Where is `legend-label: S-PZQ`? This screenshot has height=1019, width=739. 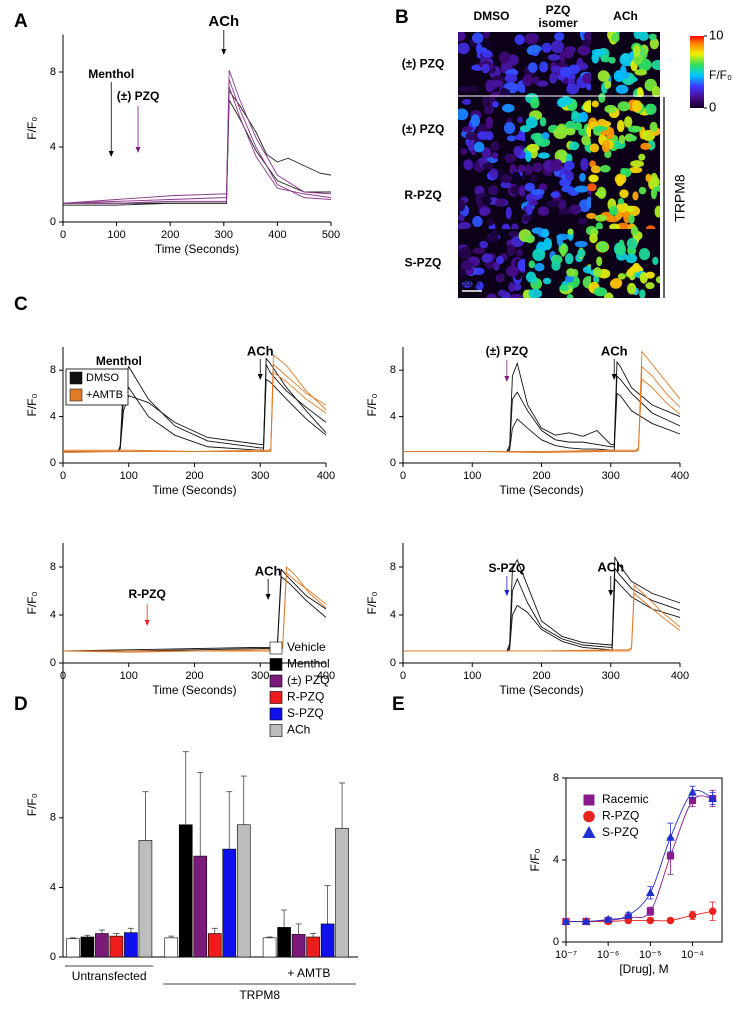 legend-label: S-PZQ is located at coordinates (620, 832).